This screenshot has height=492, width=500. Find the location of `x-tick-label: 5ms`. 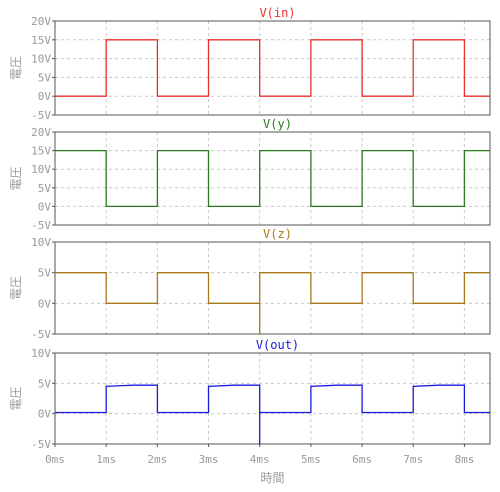

x-tick-label: 5ms is located at coordinates (311, 459).